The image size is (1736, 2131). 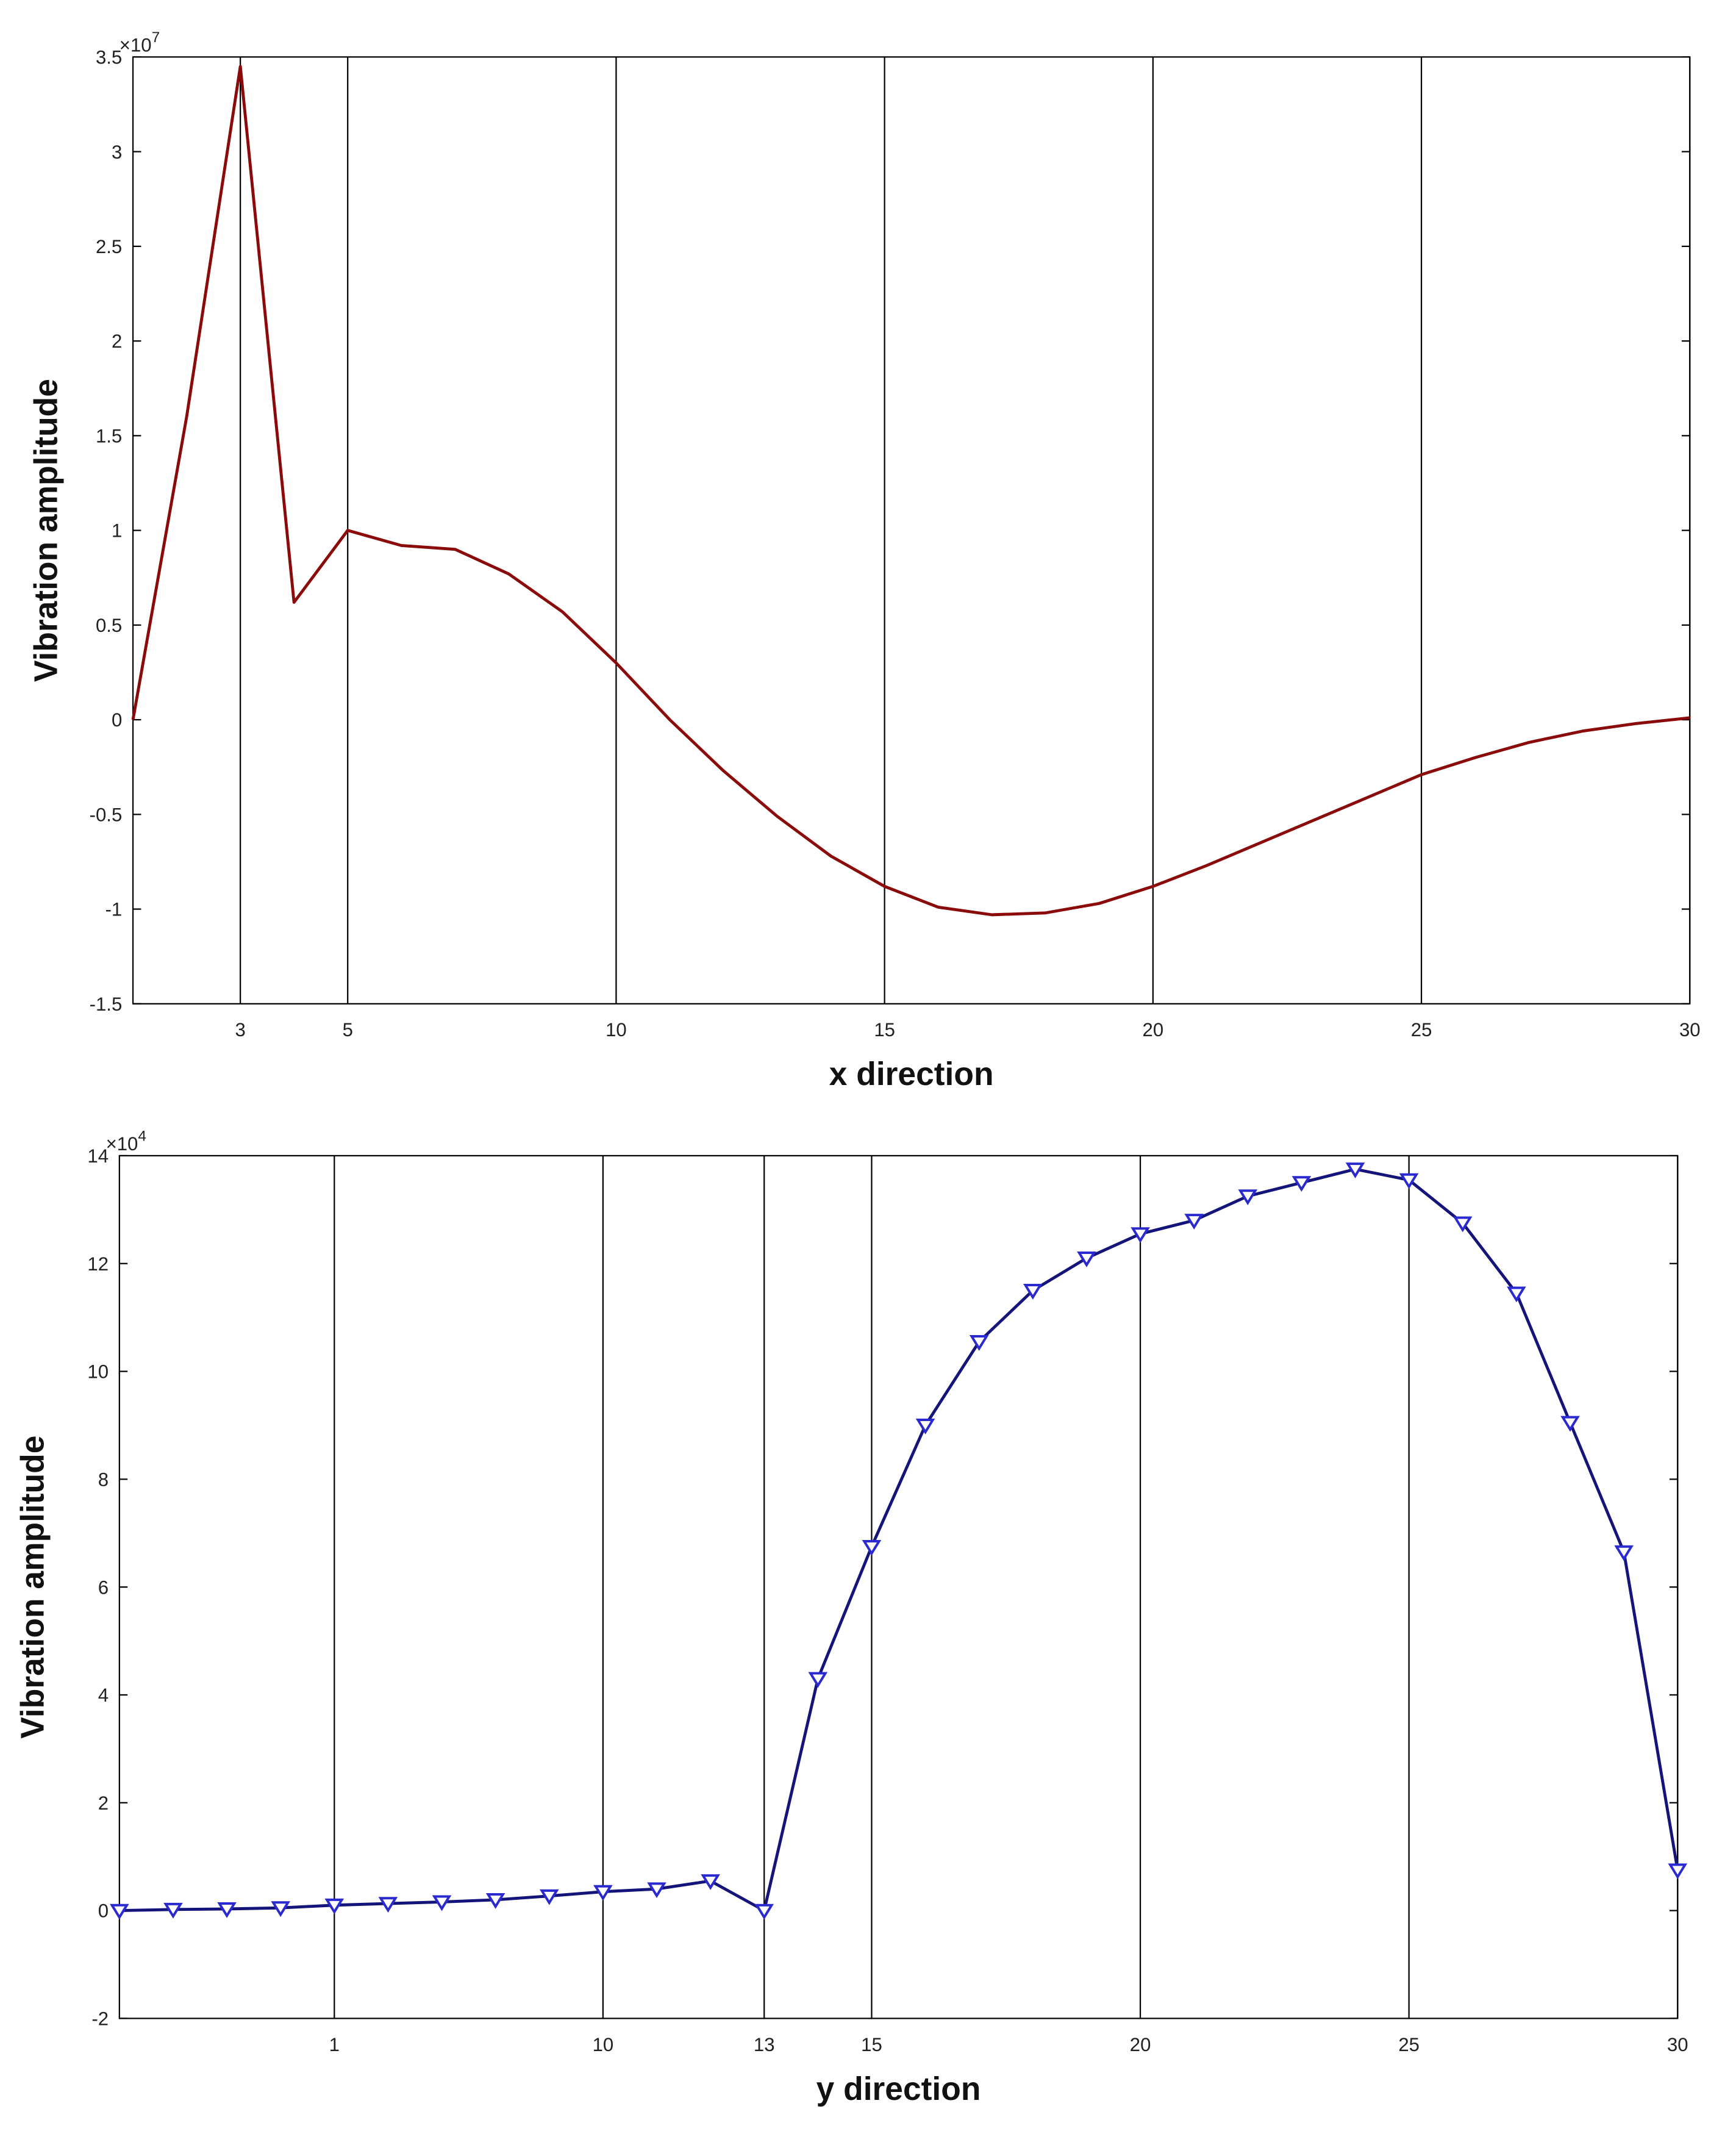 What do you see at coordinates (107, 1005) in the screenshot?
I see `y-tick-label: -1.5` at bounding box center [107, 1005].